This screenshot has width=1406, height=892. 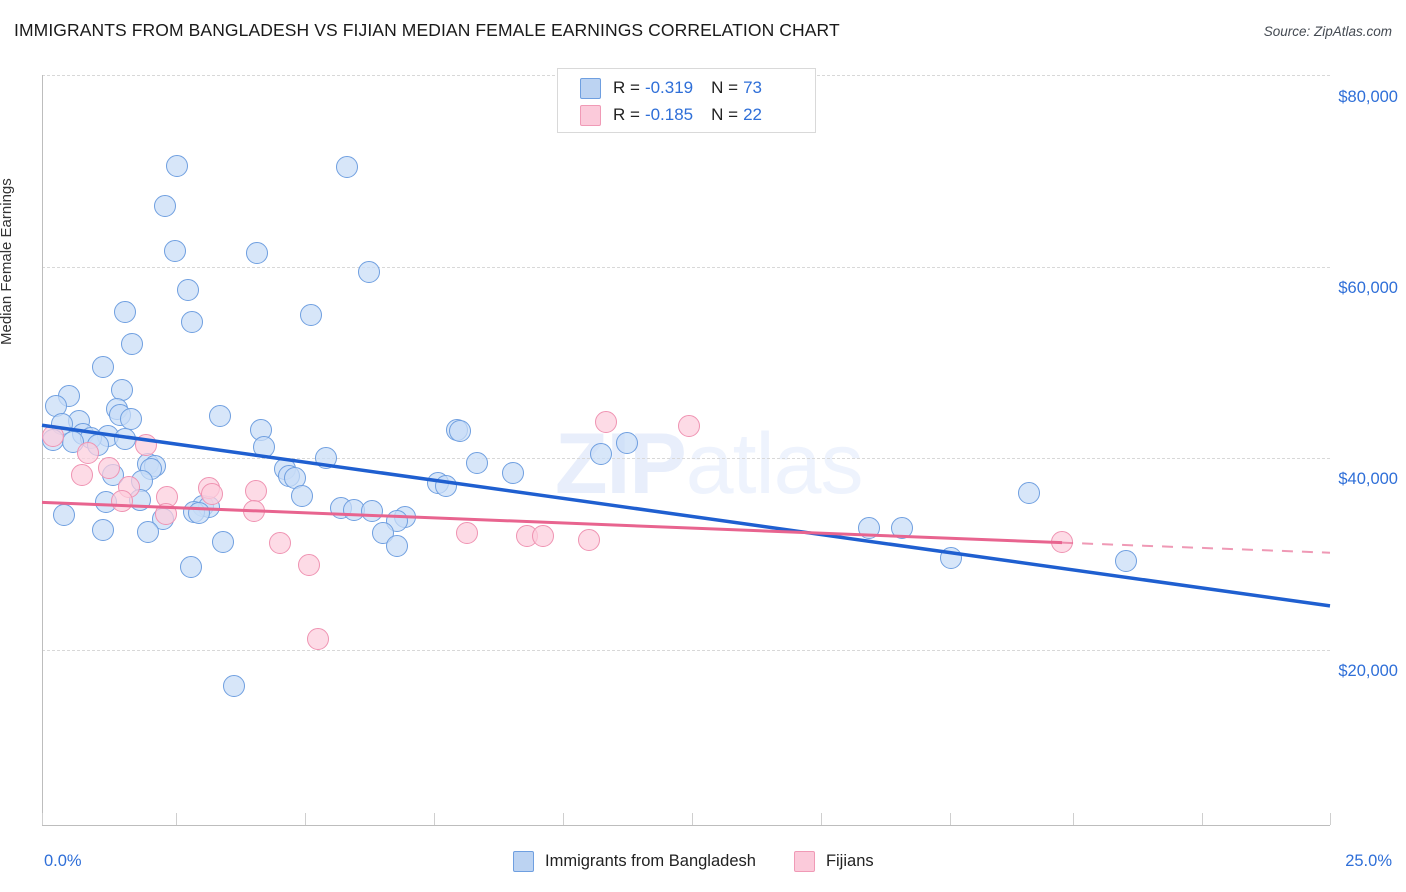 I want to click on series-legend: Immigrants from Bangladesh Fijians, so click(x=712, y=861).